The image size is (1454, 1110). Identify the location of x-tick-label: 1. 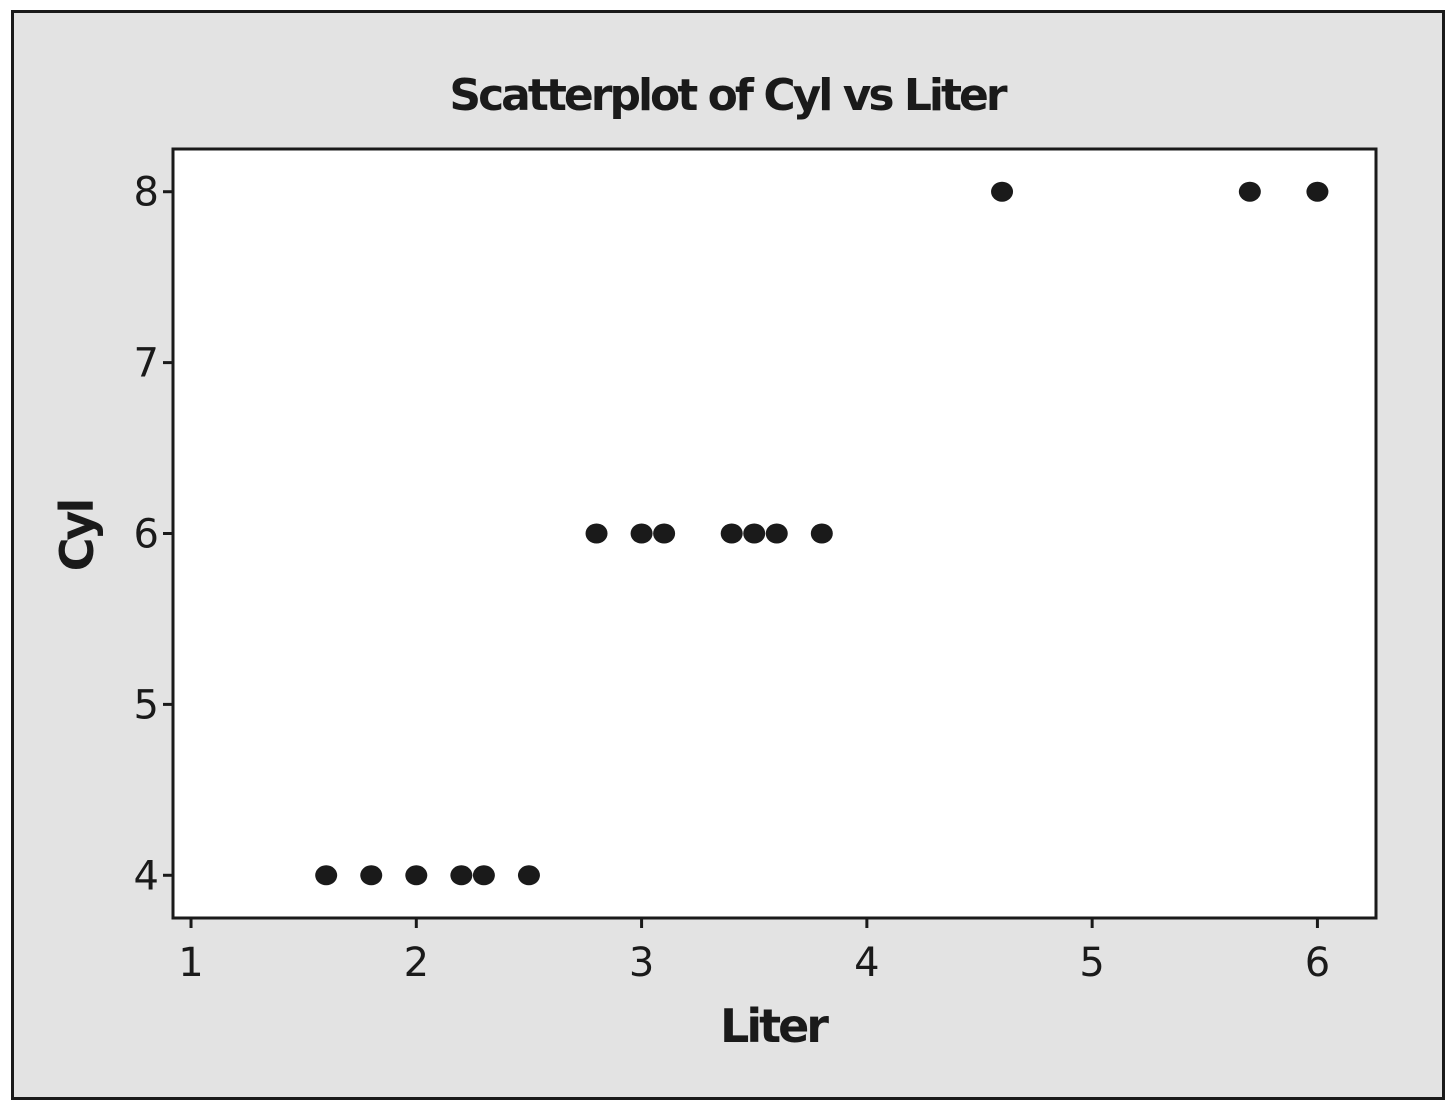
(190, 963).